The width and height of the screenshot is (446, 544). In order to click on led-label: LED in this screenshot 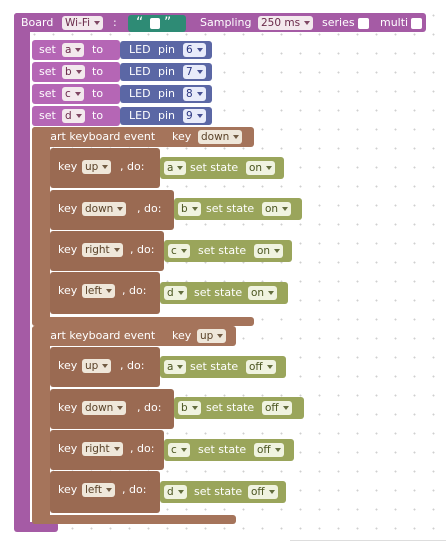, I will do `click(140, 49)`.